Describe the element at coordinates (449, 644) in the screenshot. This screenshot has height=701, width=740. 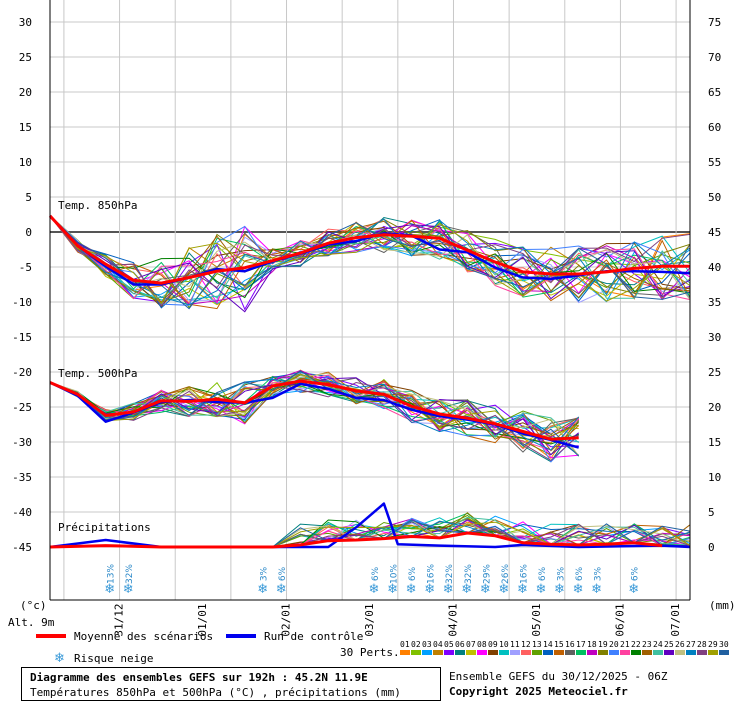
I see `legend-member-id: 05` at that location.